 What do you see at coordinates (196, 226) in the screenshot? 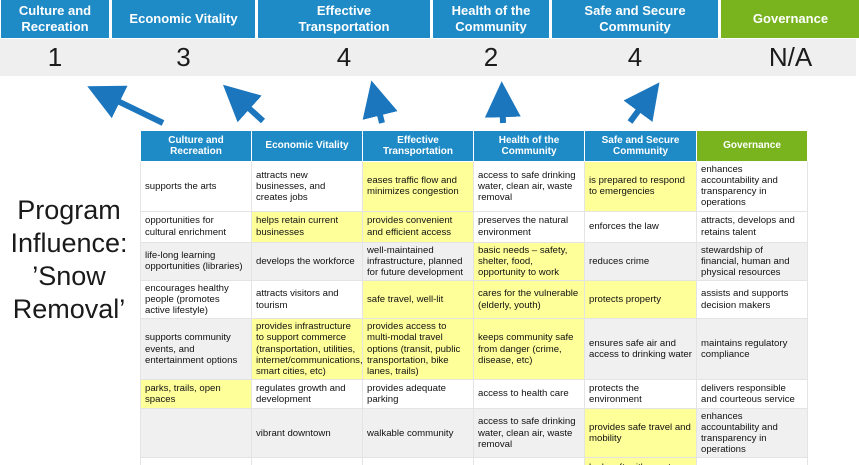
I see `matrix-cell: opportunities for cultural enrichment` at bounding box center [196, 226].